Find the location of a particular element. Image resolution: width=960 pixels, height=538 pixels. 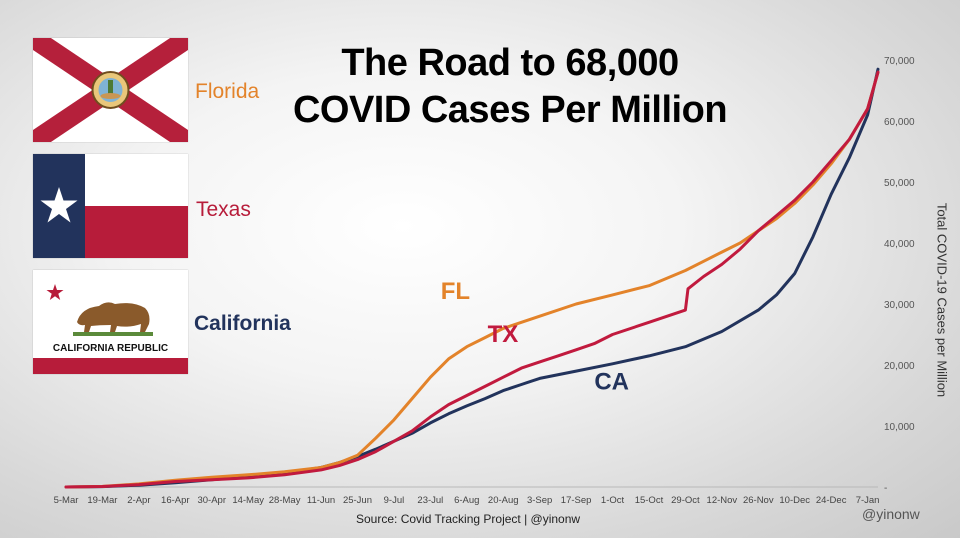

x-tick-label: 26-Nov is located at coordinates (758, 500).